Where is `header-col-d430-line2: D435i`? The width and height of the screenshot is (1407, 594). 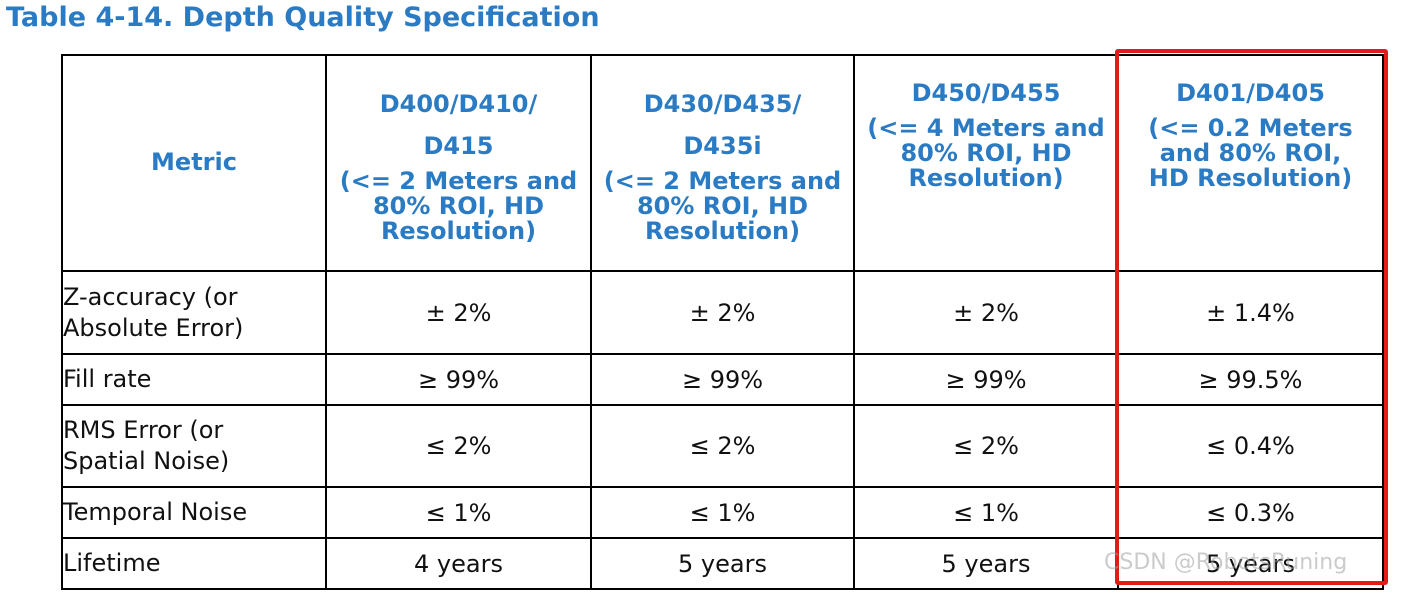
header-col-d430-line2: D435i is located at coordinates (722, 145).